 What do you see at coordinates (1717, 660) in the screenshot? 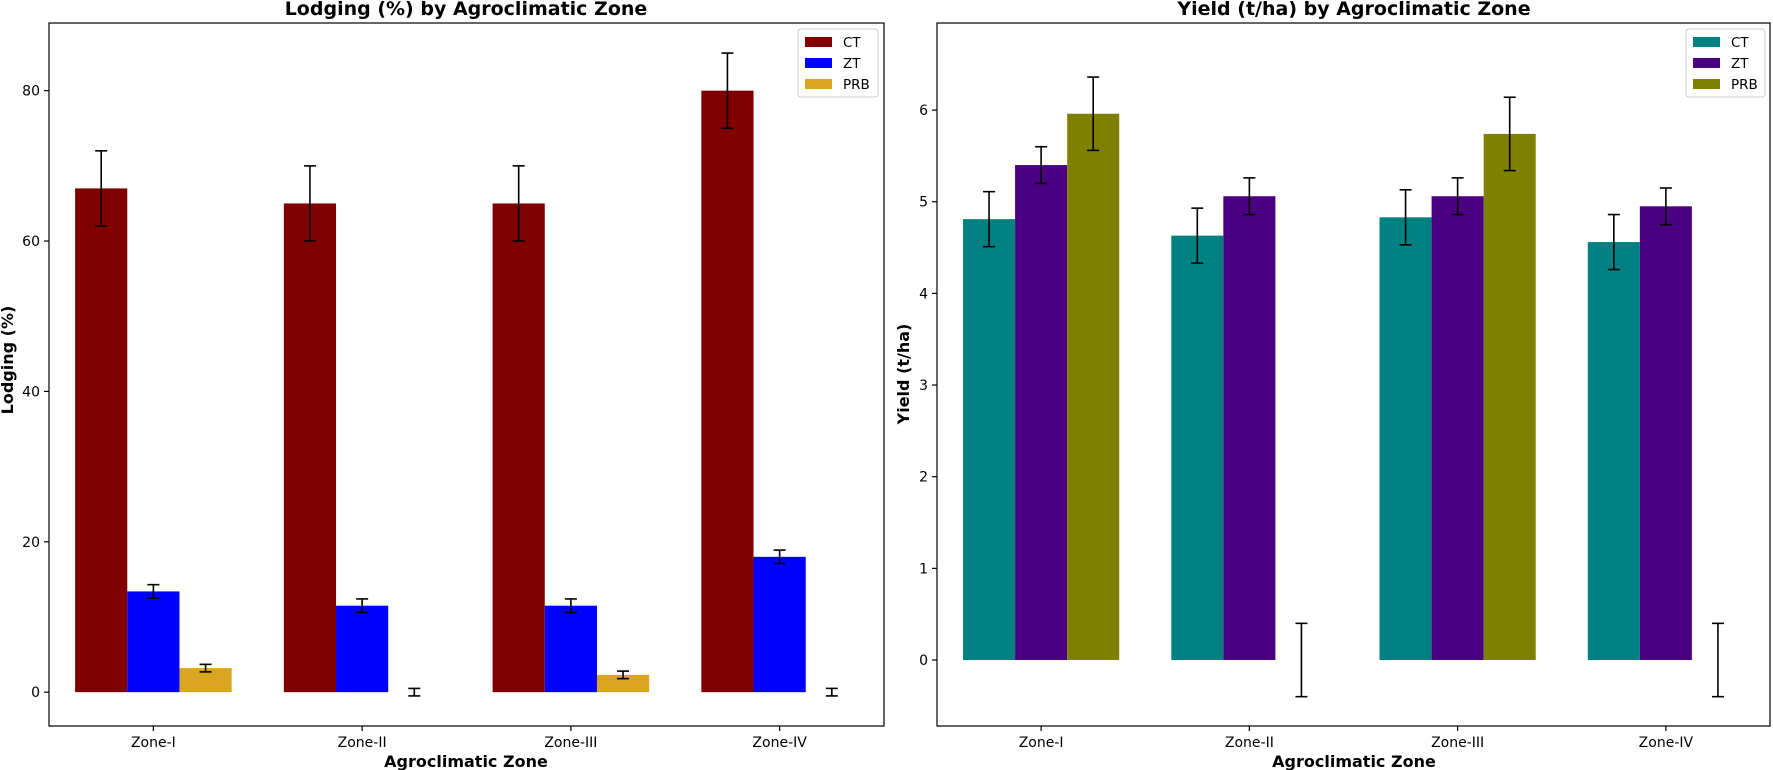
I see `yield-error-bar-prb-zone-iv` at bounding box center [1717, 660].